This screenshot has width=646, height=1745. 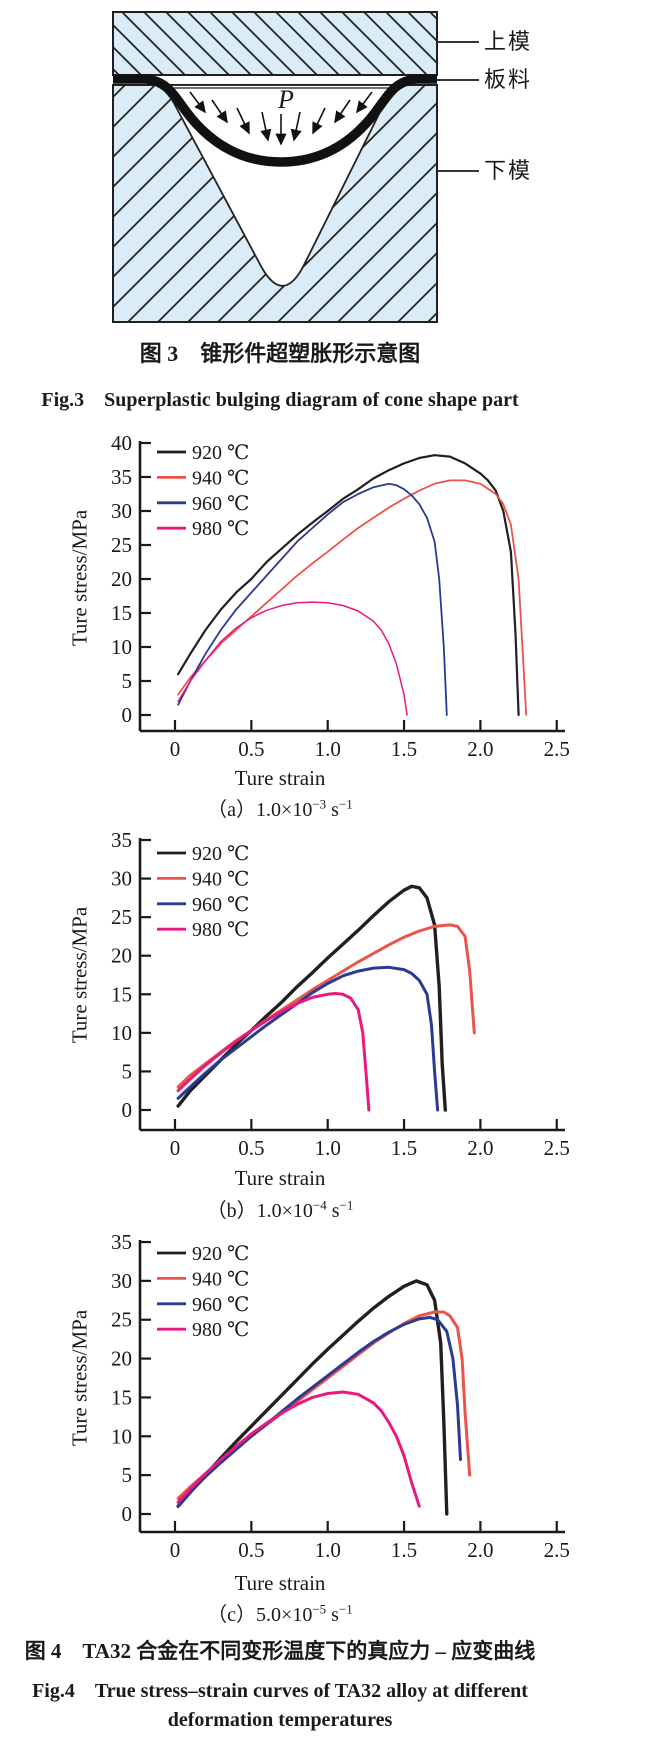 I want to click on chart-a-xlabel: Ture strain, so click(x=280, y=778).